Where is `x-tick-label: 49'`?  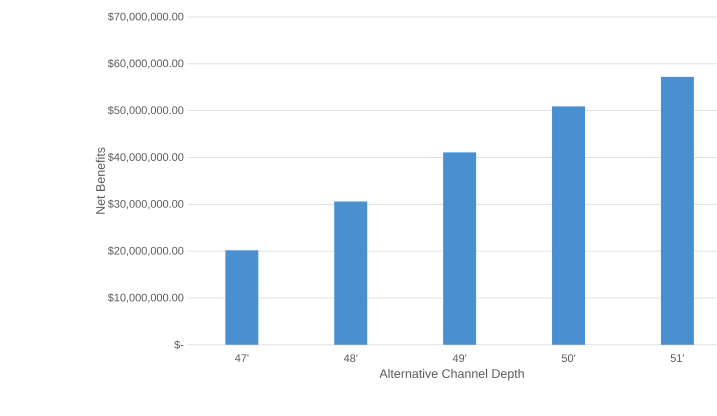 x-tick-label: 49' is located at coordinates (459, 358).